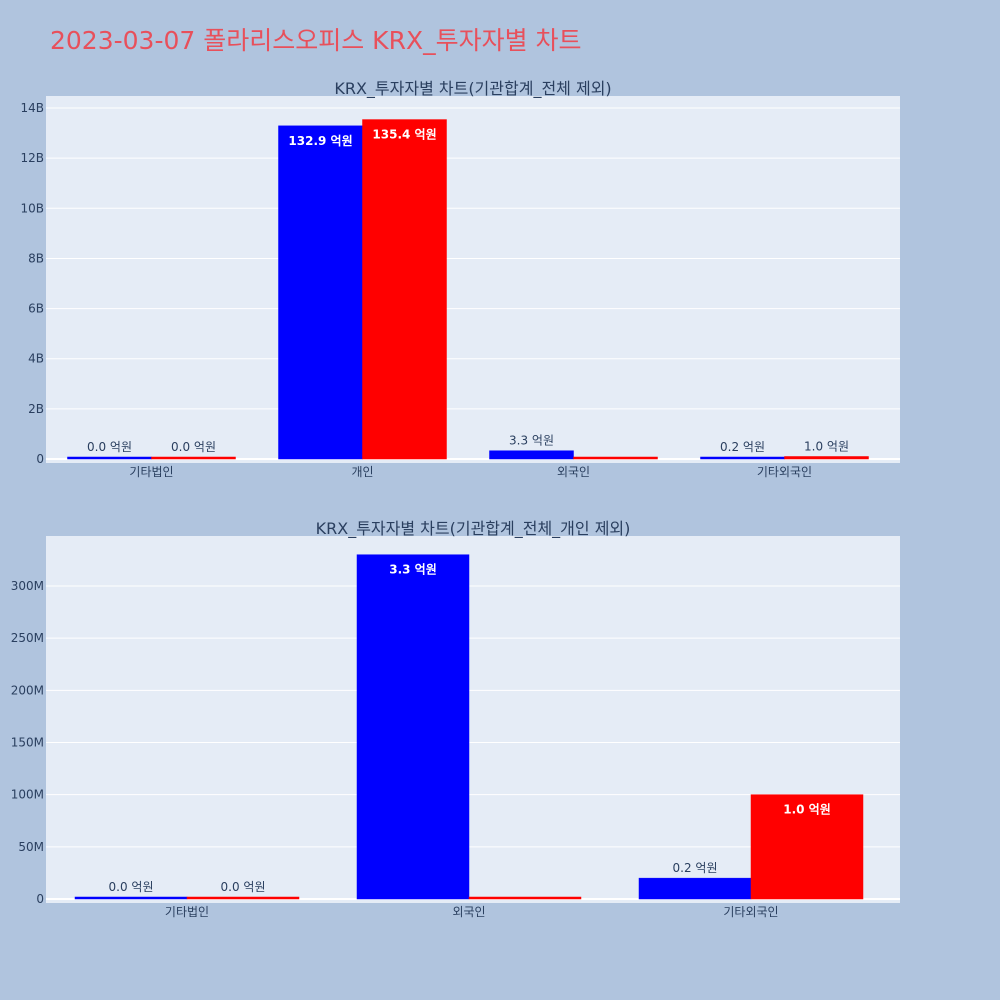  What do you see at coordinates (27, 742) in the screenshot?
I see `y-tick-label: 150M` at bounding box center [27, 742].